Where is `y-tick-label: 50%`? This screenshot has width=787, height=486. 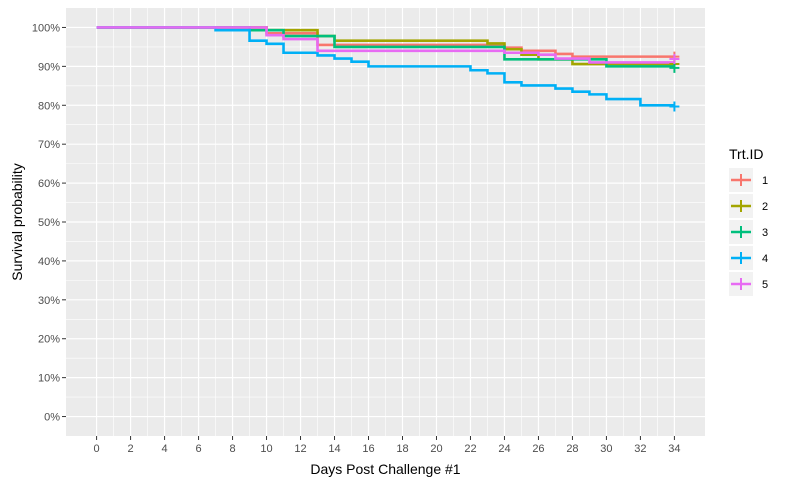
y-tick-label: 50% is located at coordinates (49, 223).